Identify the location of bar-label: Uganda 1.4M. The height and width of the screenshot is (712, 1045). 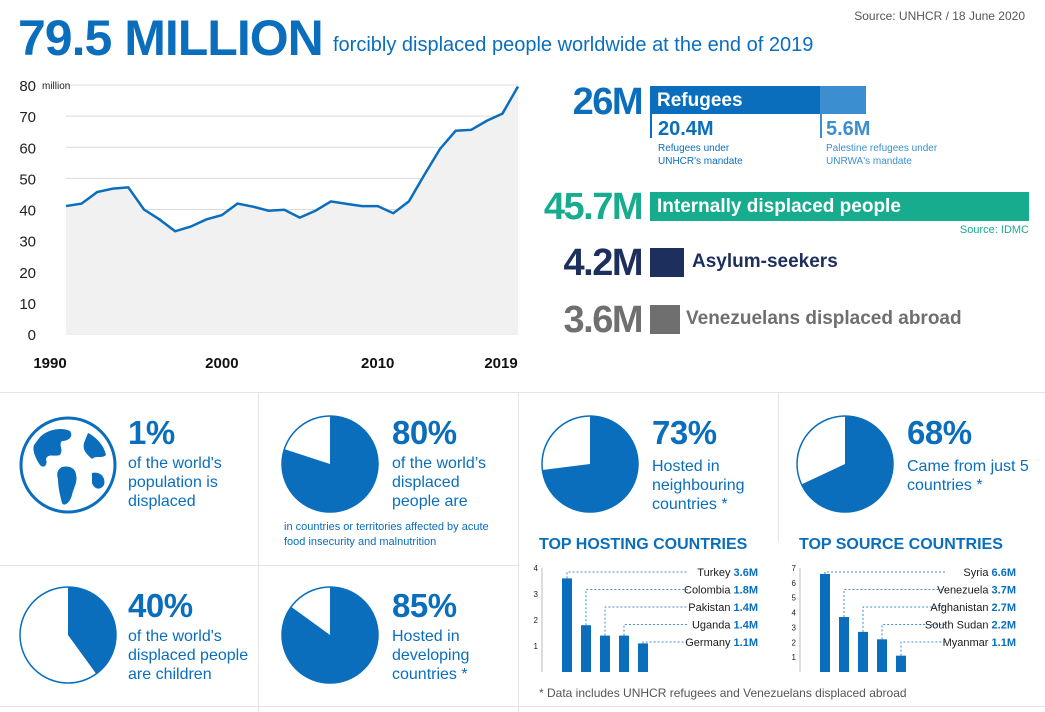
(725, 626).